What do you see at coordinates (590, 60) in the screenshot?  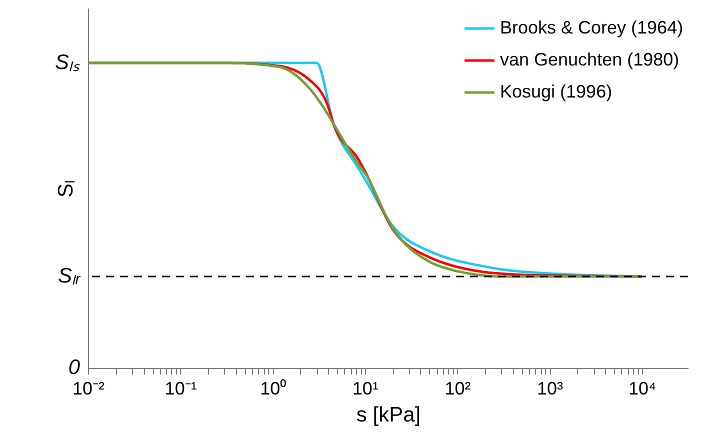 I see `legend-label: van Genuchten (1980)` at bounding box center [590, 60].